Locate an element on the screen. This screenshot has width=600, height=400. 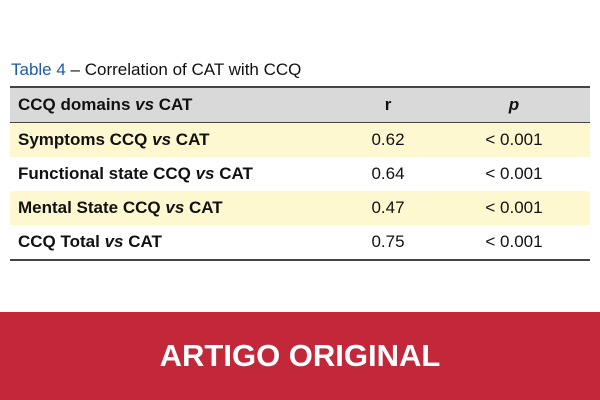
table-row: Mental State CCQ vs CAT 0.47 < 0.001 is located at coordinates (300, 208).